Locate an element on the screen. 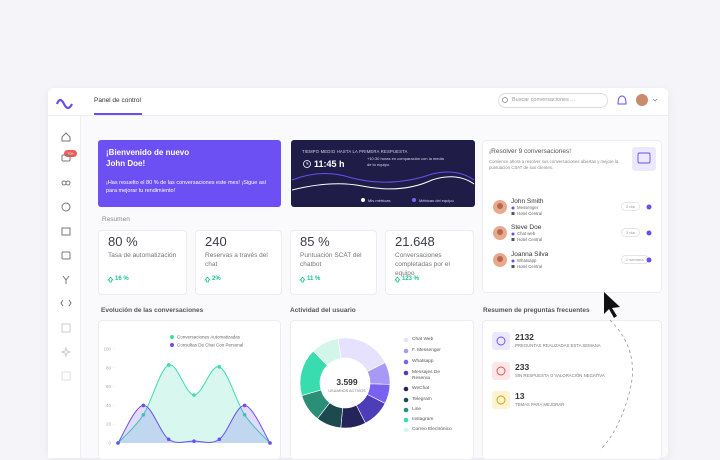 This screenshot has height=460, width=720. legend-label: Mis métricas is located at coordinates (379, 200).